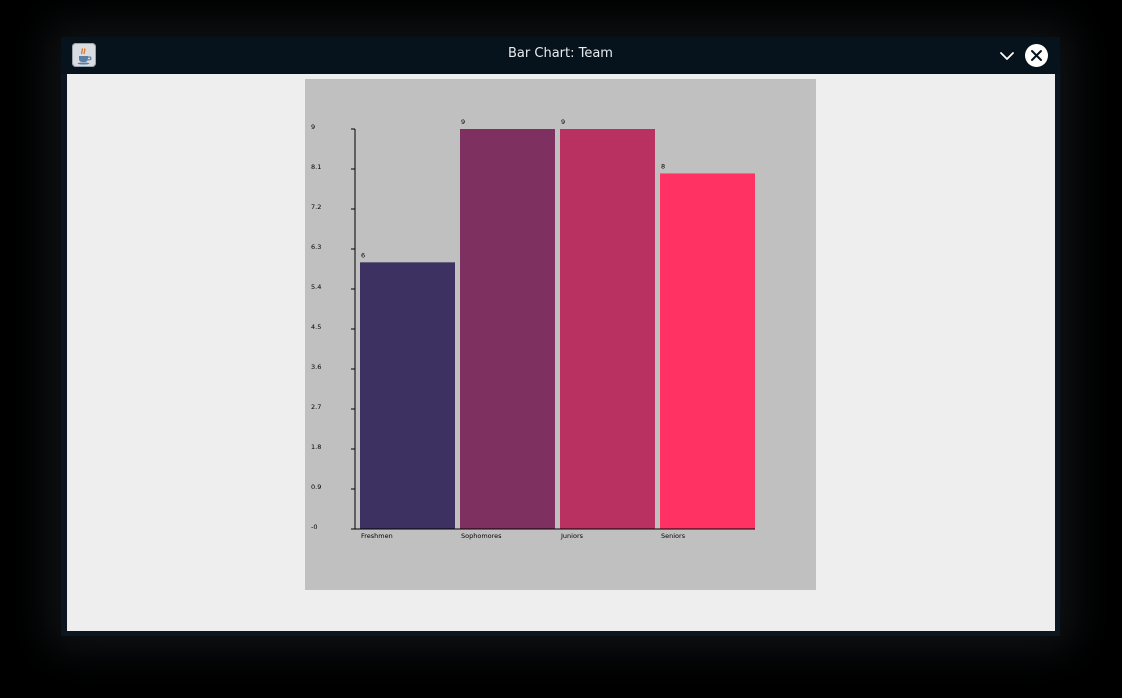  What do you see at coordinates (663, 166) in the screenshot?
I see `bar-value-label: 8` at bounding box center [663, 166].